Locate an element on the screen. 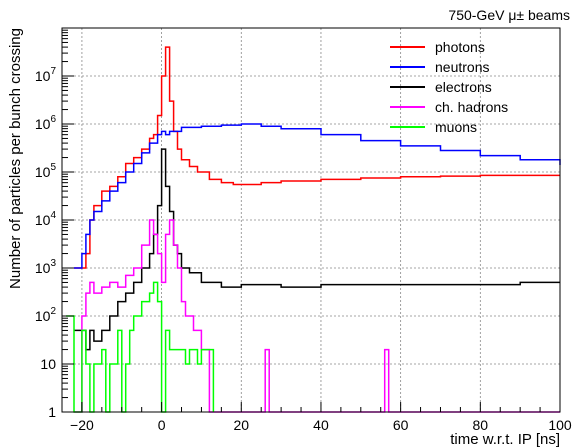  x-tick-label: 20 is located at coordinates (241, 425).